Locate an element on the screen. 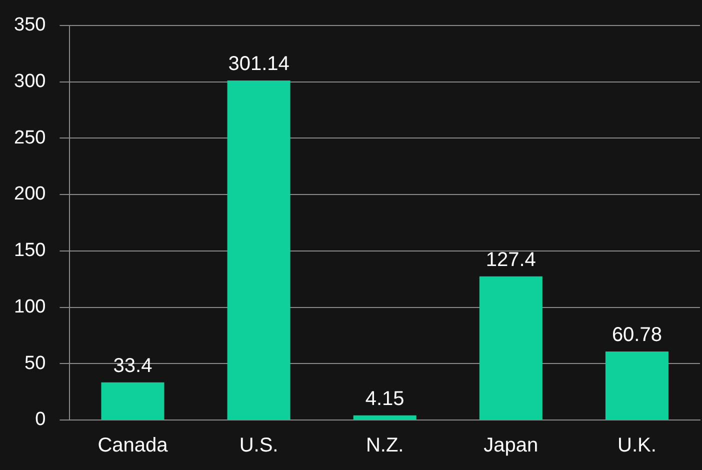  y-tick-label: 350 is located at coordinates (30, 25).